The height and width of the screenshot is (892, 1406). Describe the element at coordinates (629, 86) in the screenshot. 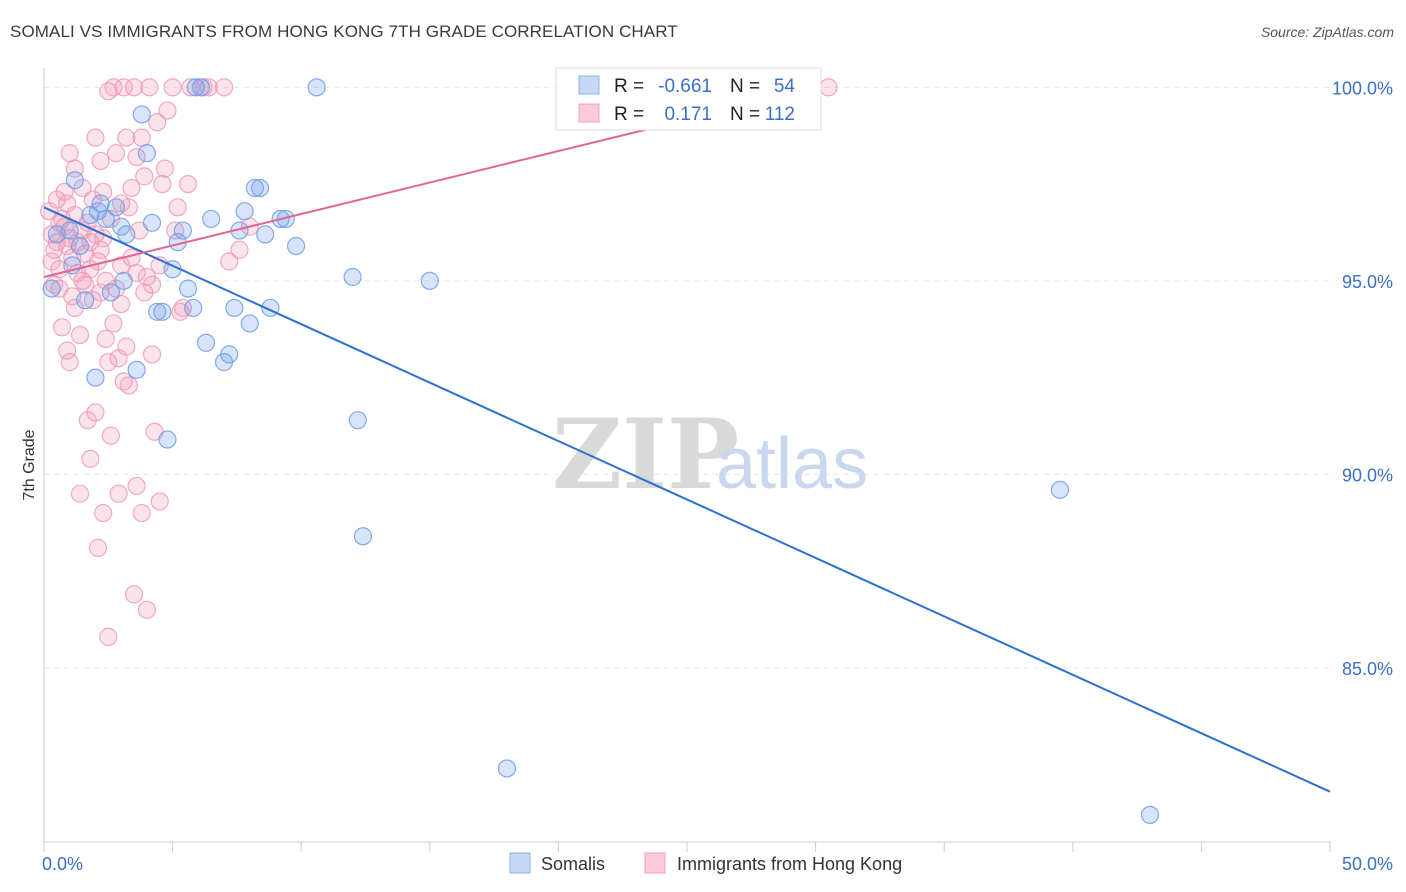

I see `somalis-r-label: R =` at that location.